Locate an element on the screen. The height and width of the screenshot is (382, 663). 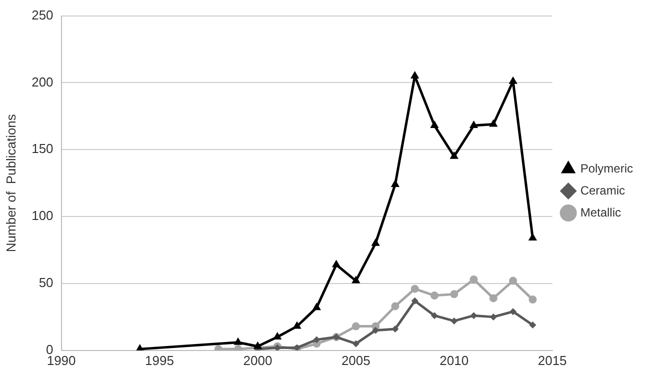
y-tick-label: 150 is located at coordinates (43, 148).